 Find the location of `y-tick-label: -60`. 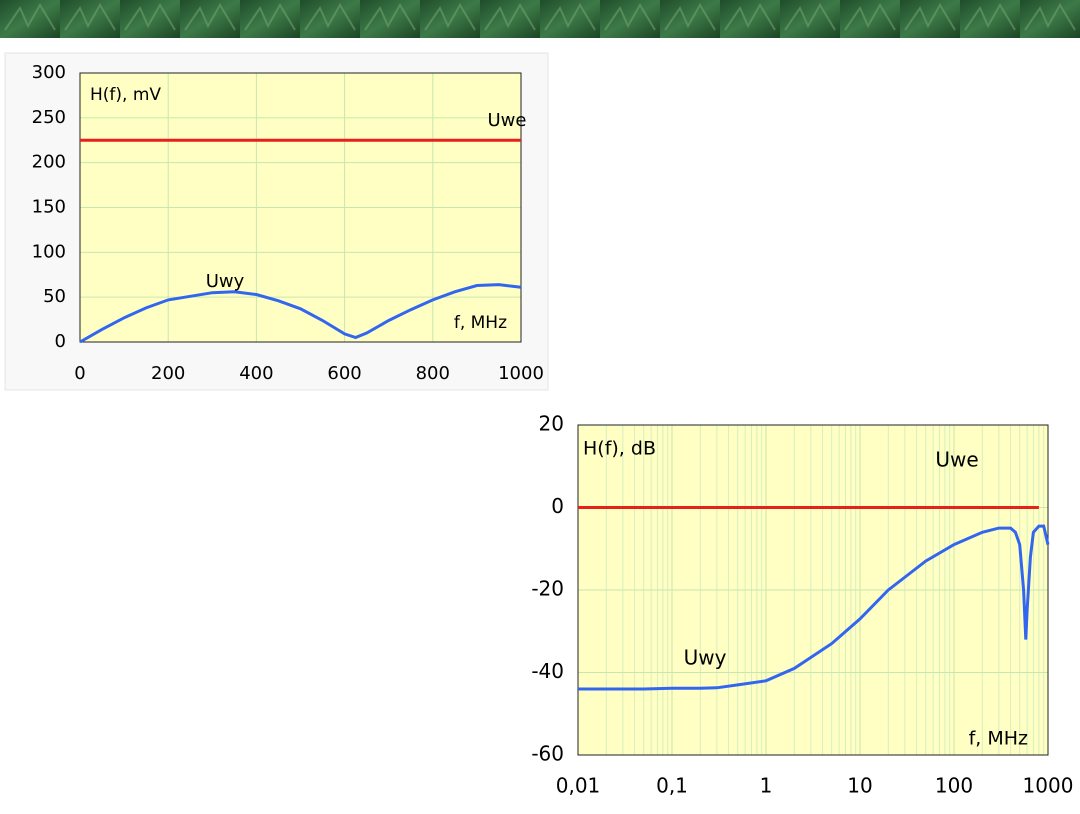

y-tick-label: -60 is located at coordinates (547, 754).